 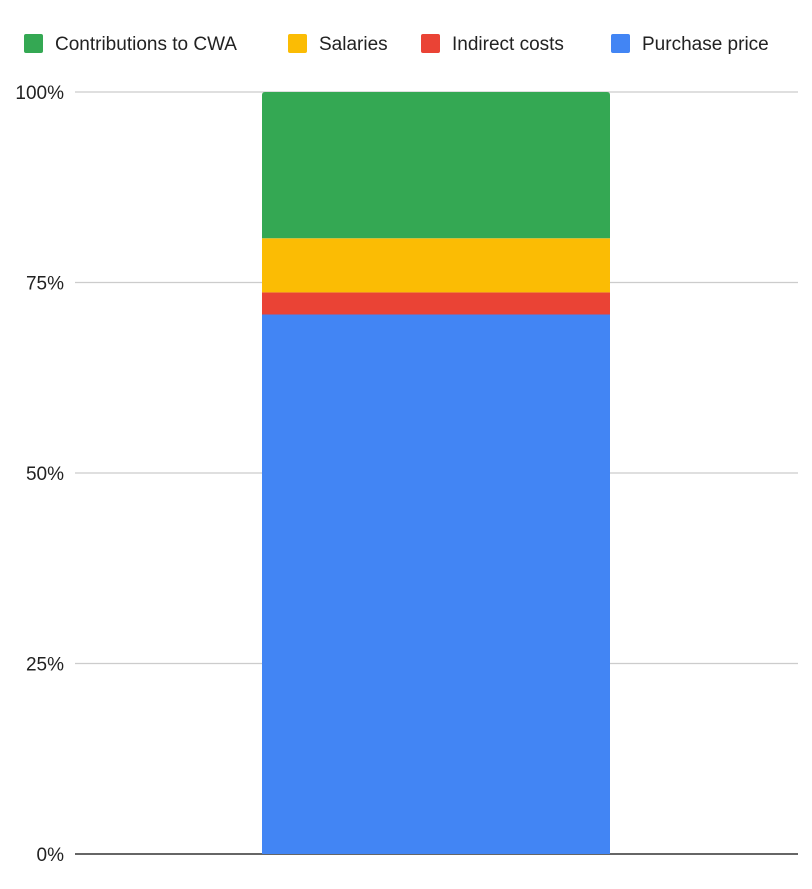 I want to click on legend-item-purchase-price: Purchase price, so click(x=690, y=44).